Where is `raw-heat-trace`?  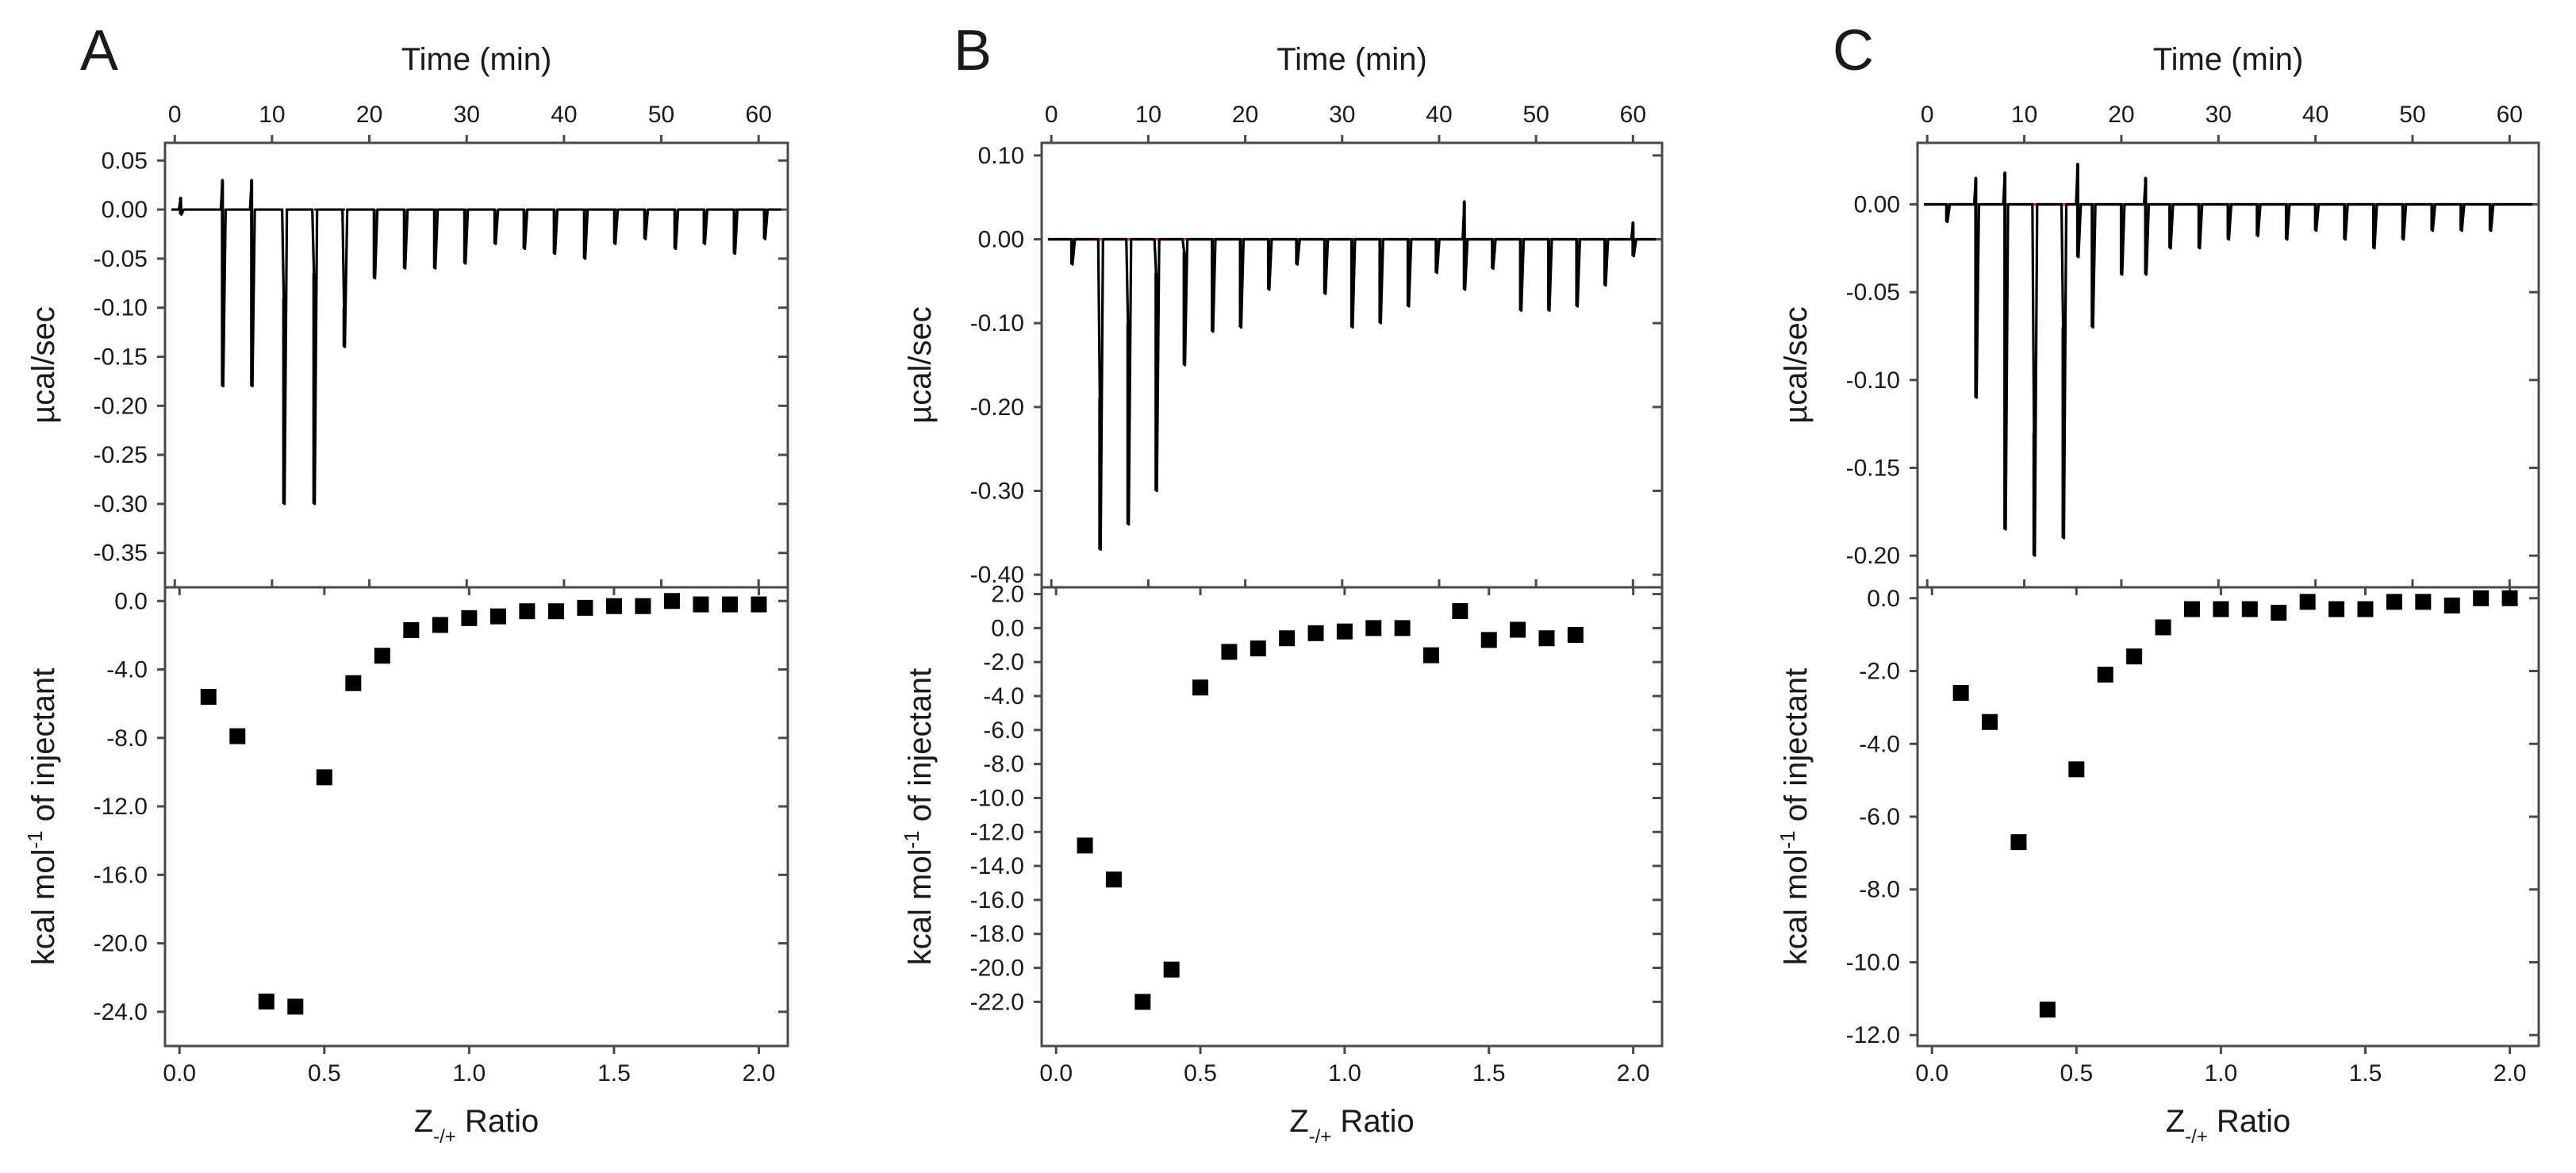
raw-heat-trace is located at coordinates (476, 342).